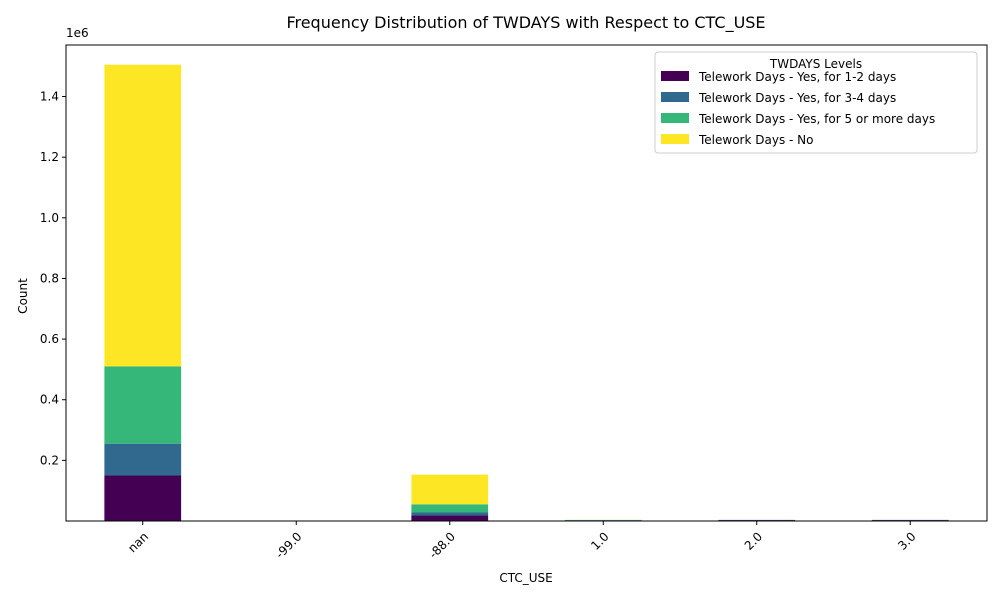 Image resolution: width=1000 pixels, height=600 pixels. I want to click on legend-label: Telework Days - Yes, for 1-2 days, so click(797, 77).